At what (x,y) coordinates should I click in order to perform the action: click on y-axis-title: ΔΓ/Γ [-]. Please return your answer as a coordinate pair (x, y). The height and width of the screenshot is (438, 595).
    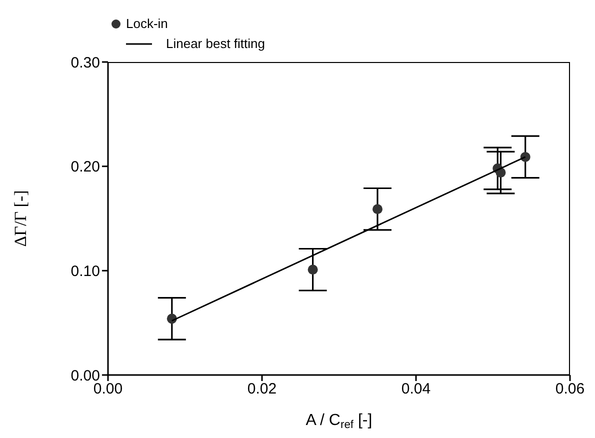
    Looking at the image, I should click on (20, 218).